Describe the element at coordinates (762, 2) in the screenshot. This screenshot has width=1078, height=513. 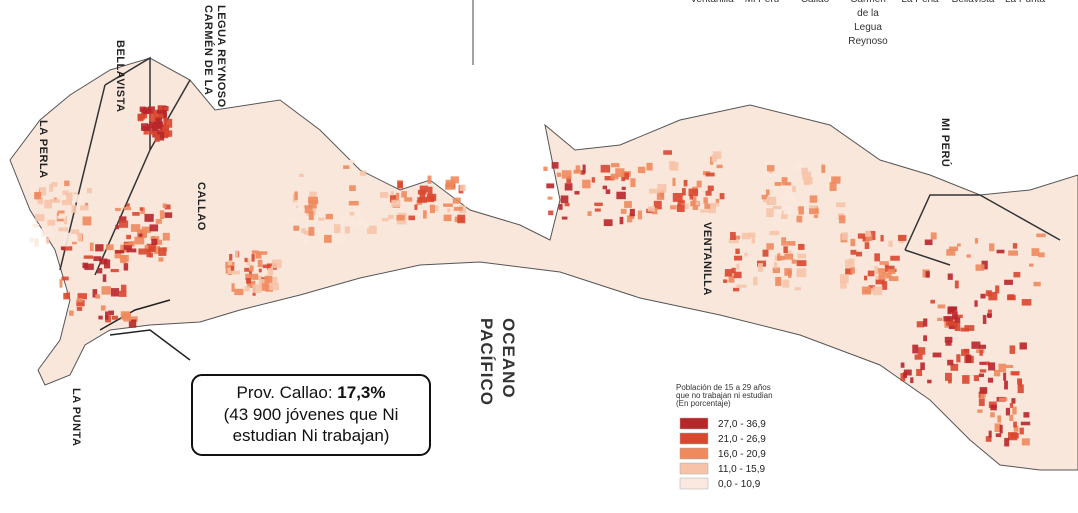
I see `header-label: Mi Perú` at that location.